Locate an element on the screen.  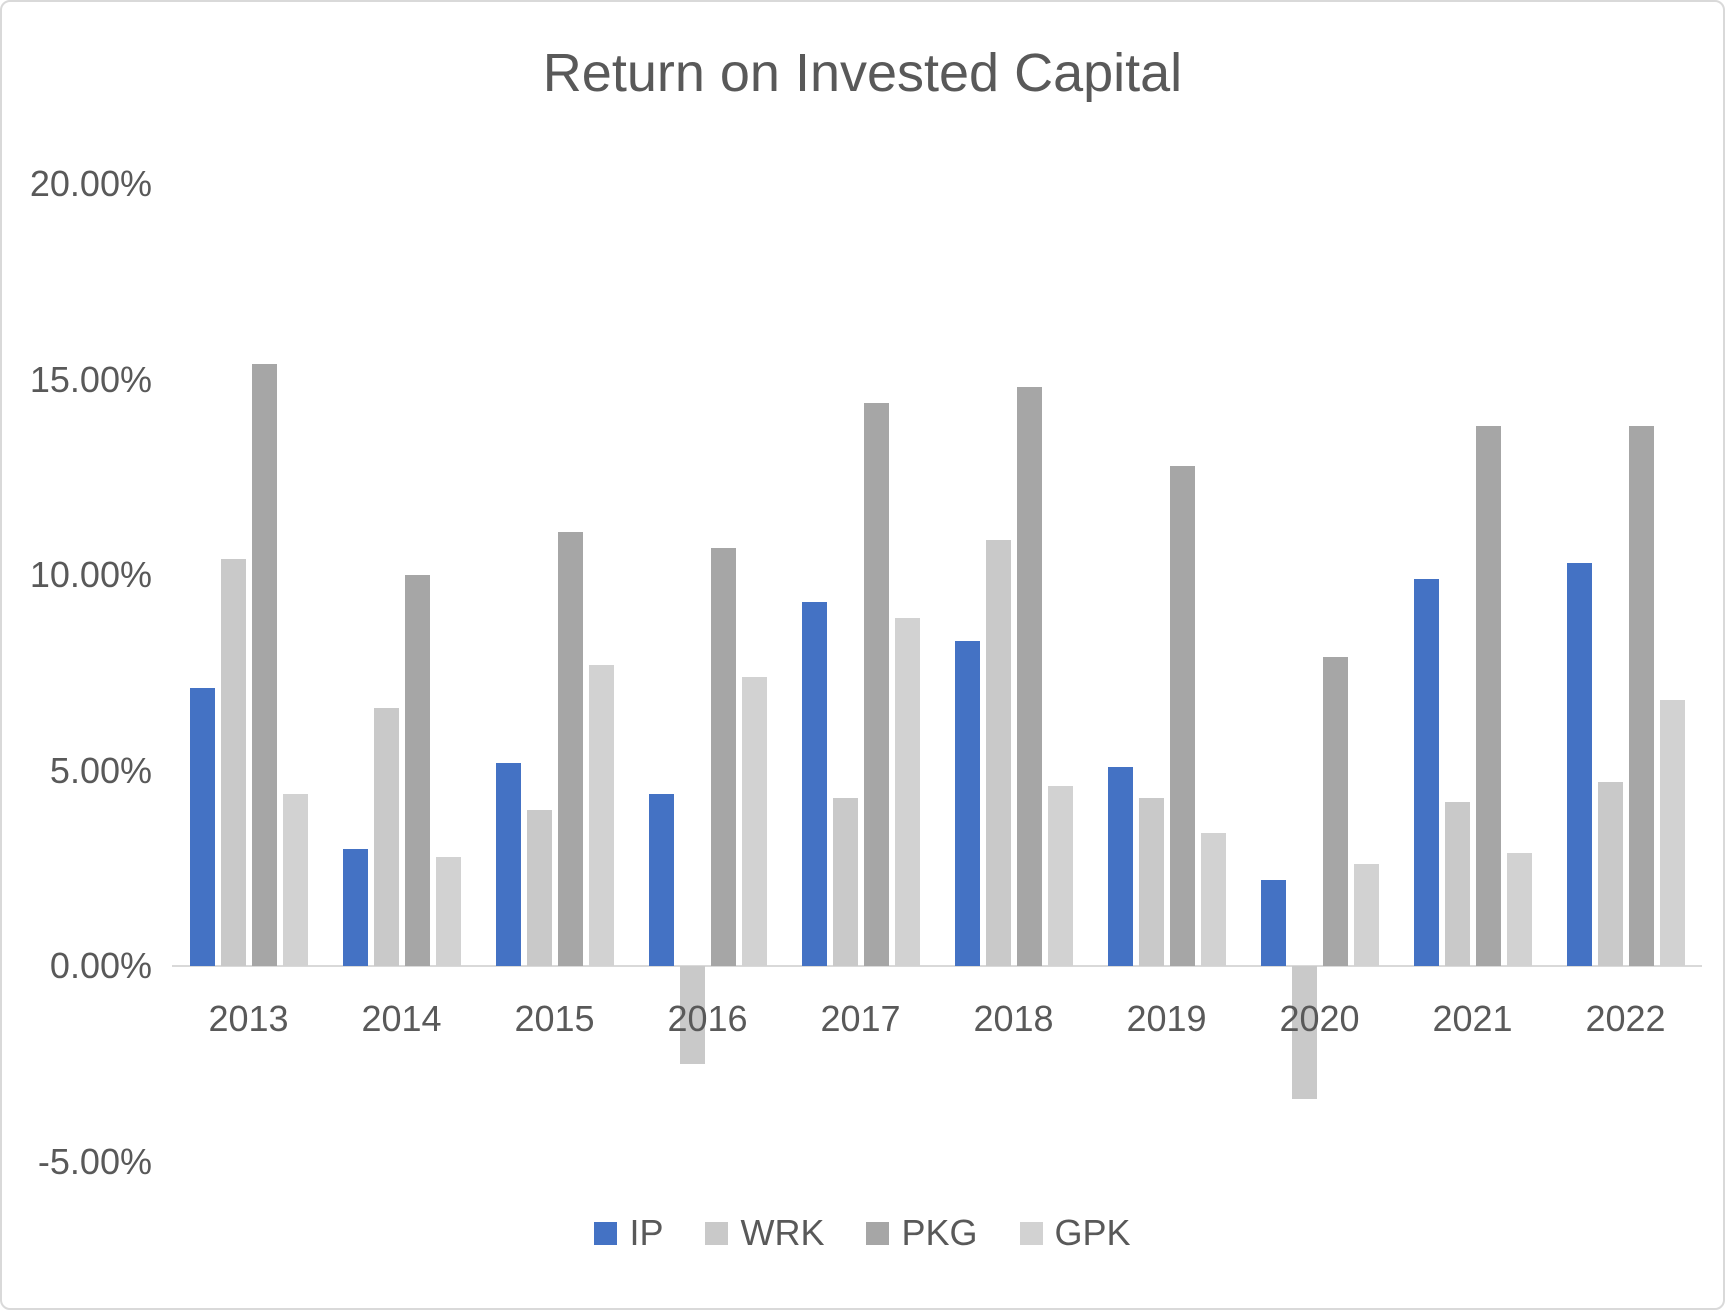
bar-gpk-2022 is located at coordinates (1672, 833).